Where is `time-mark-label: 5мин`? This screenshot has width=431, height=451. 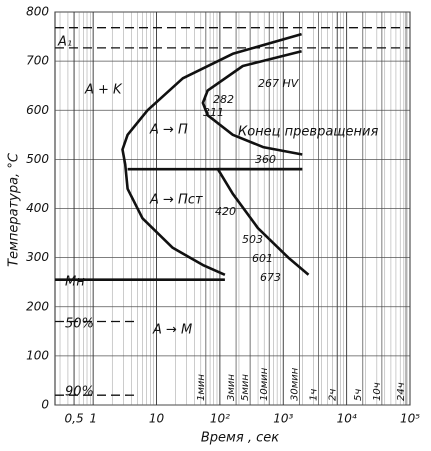
time-mark-label: 5мин is located at coordinates (245, 387).